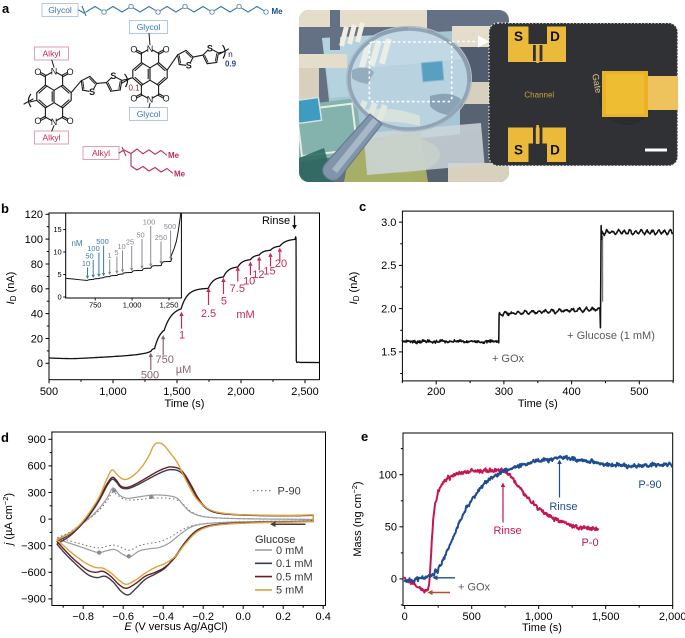 The image size is (685, 638). What do you see at coordinates (76, 243) in the screenshot?
I see `svg-text: nM` at bounding box center [76, 243].